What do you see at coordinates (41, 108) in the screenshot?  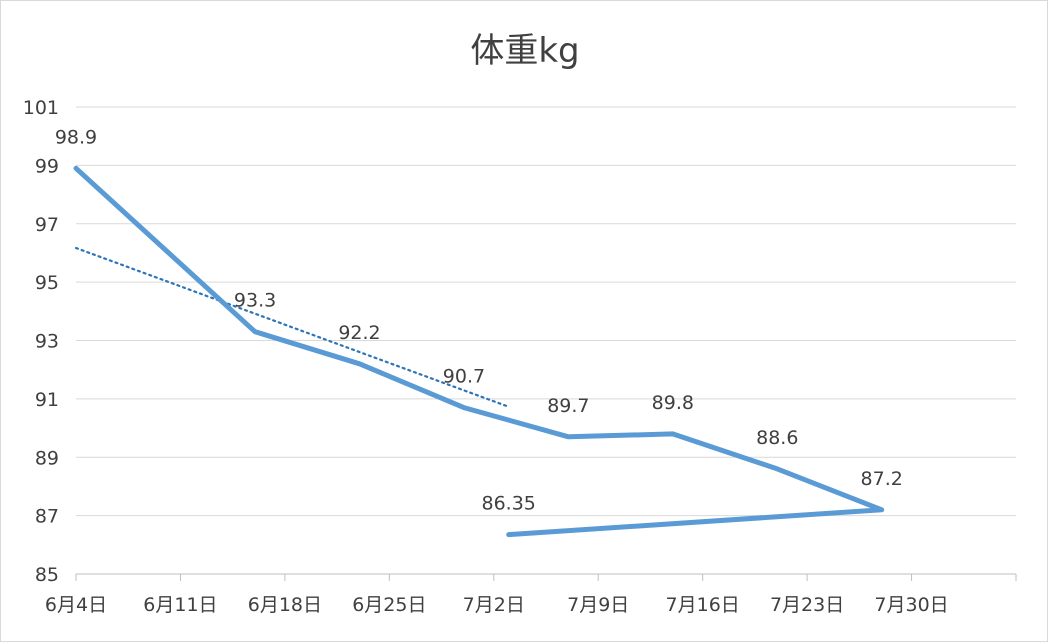 I see `y-tick-label: 101` at bounding box center [41, 108].